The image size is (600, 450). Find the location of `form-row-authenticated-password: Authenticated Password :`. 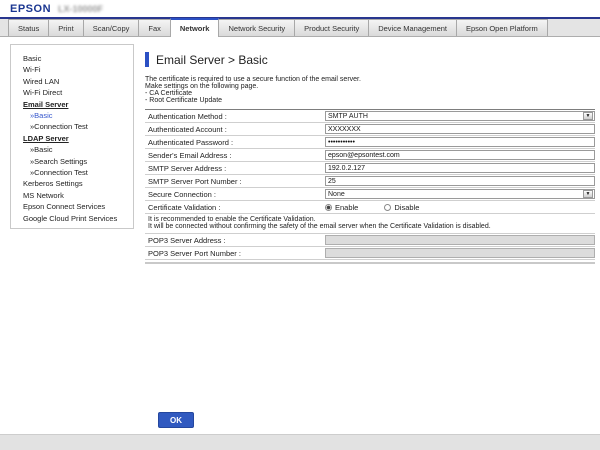

form-row-authenticated-password: Authenticated Password : is located at coordinates (370, 142).